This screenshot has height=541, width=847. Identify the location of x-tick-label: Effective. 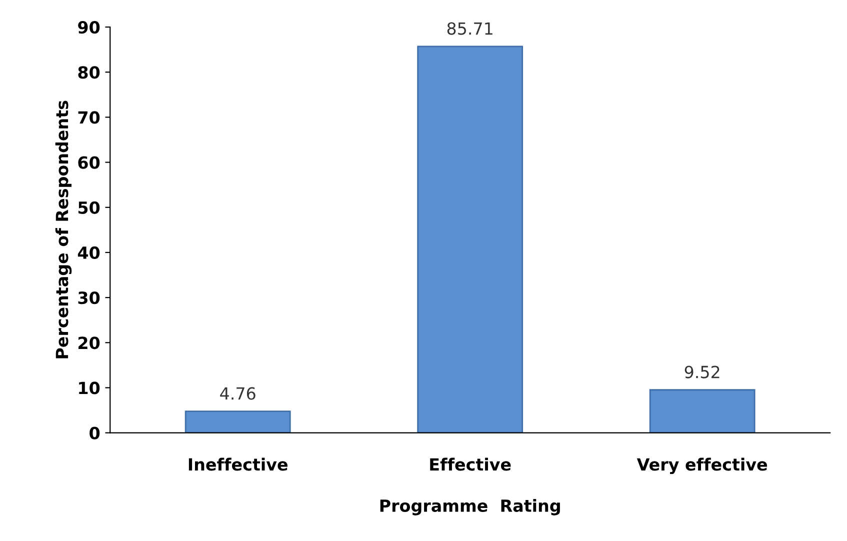
(470, 464).